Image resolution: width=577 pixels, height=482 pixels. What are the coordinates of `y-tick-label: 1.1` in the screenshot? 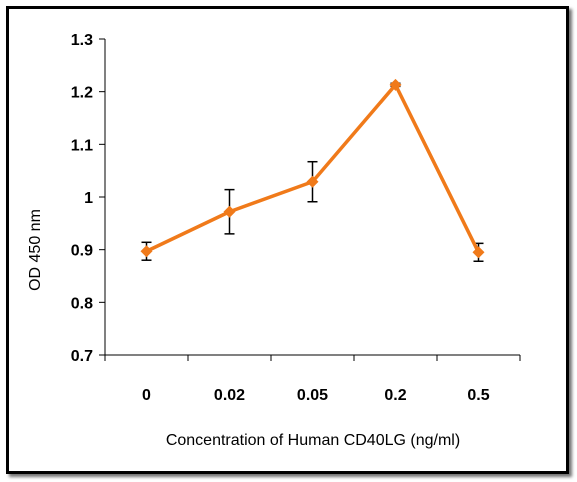 It's located at (82, 145).